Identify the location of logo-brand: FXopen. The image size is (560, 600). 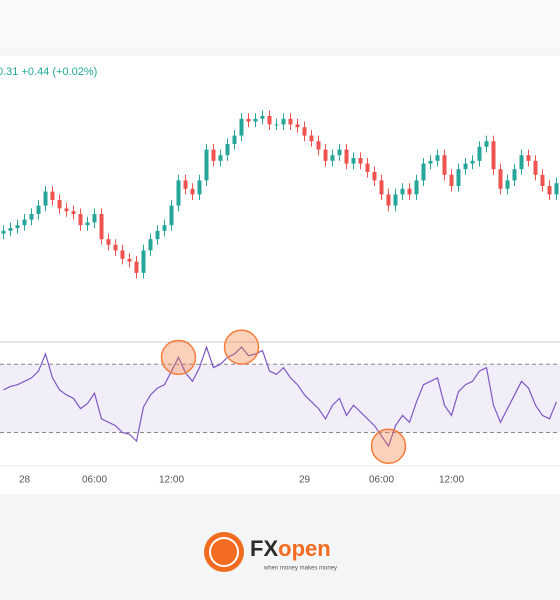
(290, 548).